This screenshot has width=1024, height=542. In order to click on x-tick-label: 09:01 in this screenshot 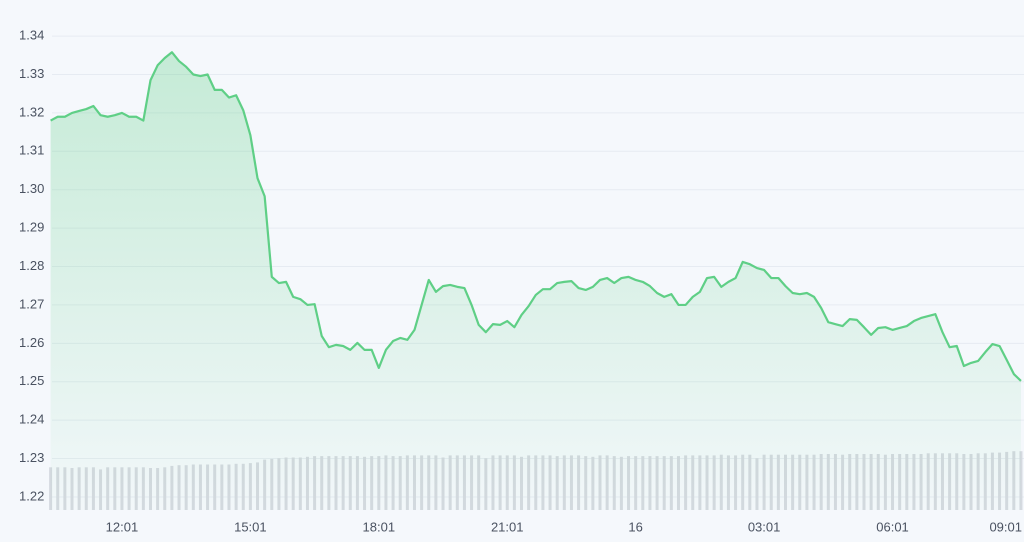, I will do `click(1005, 526)`.